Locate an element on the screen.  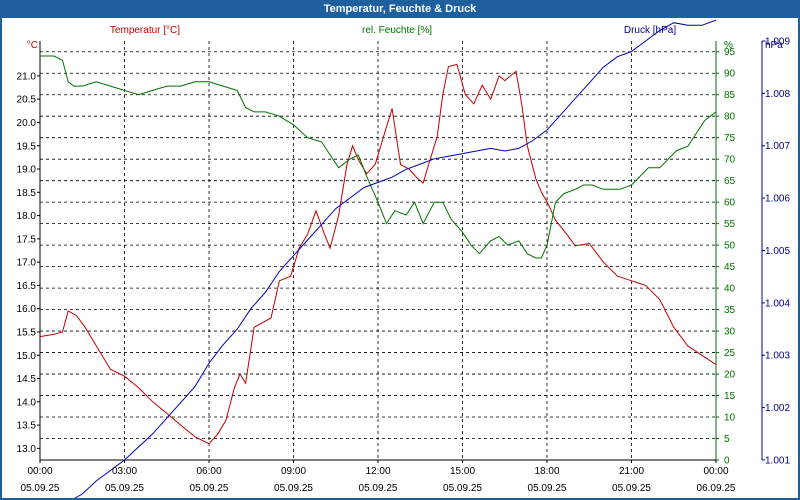
x-tick-time: 03:00 is located at coordinates (124, 471).